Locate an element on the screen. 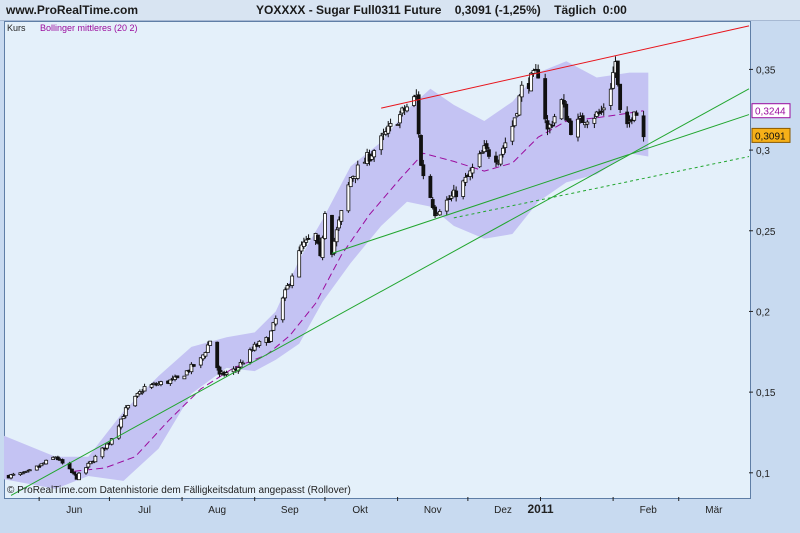 This screenshot has width=800, height=533. trendline-green is located at coordinates (540, 184).